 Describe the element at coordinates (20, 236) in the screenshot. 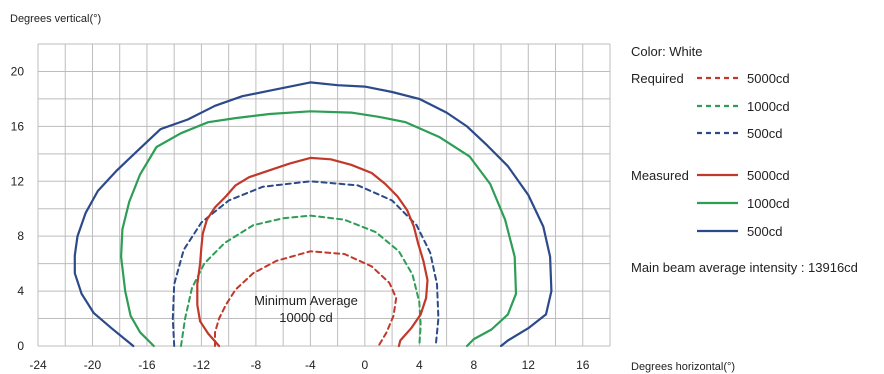

I see `y-tick-label: 8` at that location.